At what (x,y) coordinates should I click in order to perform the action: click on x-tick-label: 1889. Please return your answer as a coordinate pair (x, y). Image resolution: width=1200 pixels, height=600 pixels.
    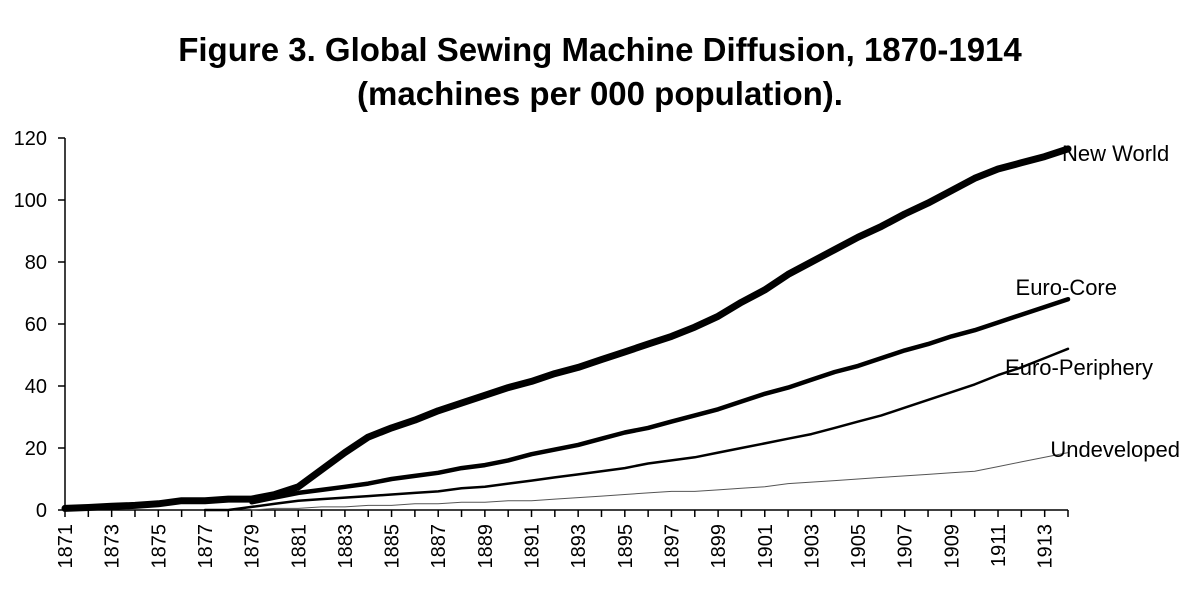
    Looking at the image, I should click on (486, 546).